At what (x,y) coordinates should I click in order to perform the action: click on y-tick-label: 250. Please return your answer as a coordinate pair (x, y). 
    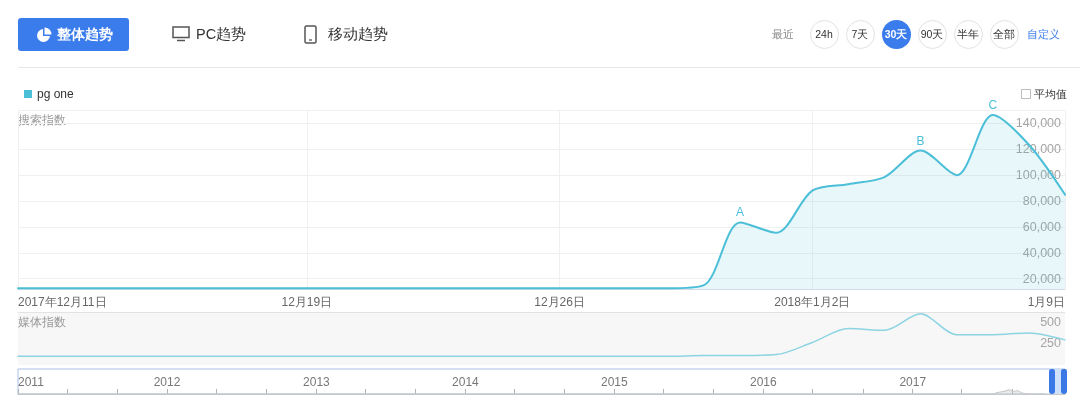
    Looking at the image, I should click on (1051, 343).